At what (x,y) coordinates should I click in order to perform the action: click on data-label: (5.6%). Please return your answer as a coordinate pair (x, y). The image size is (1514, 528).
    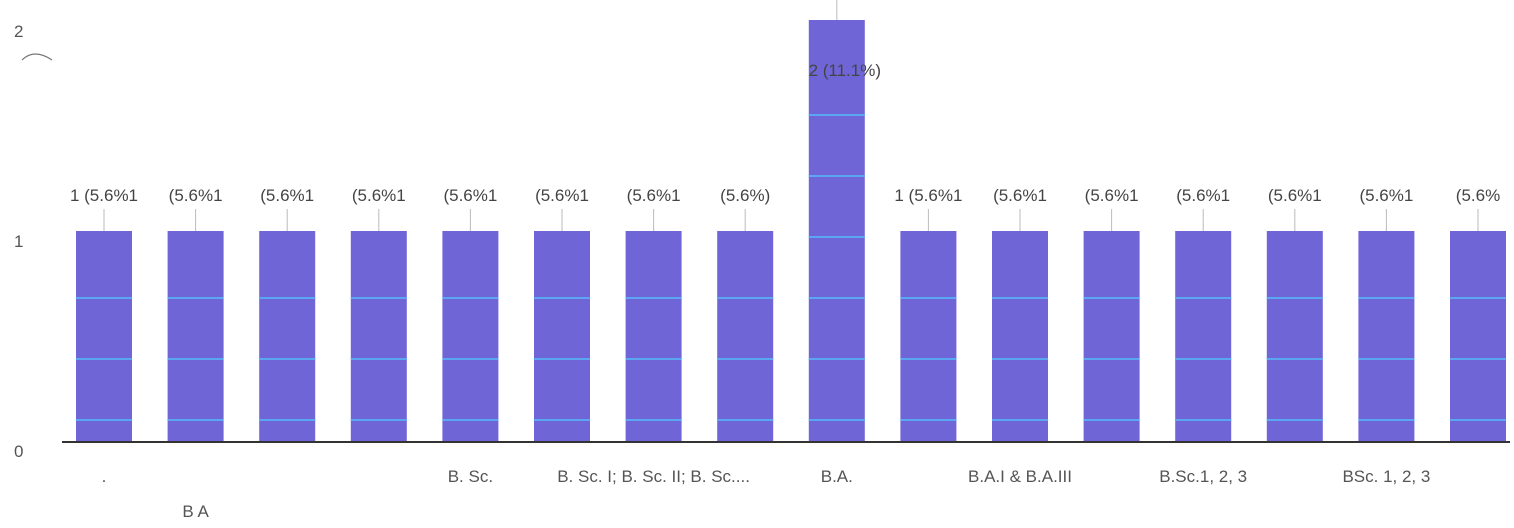
    Looking at the image, I should click on (745, 195).